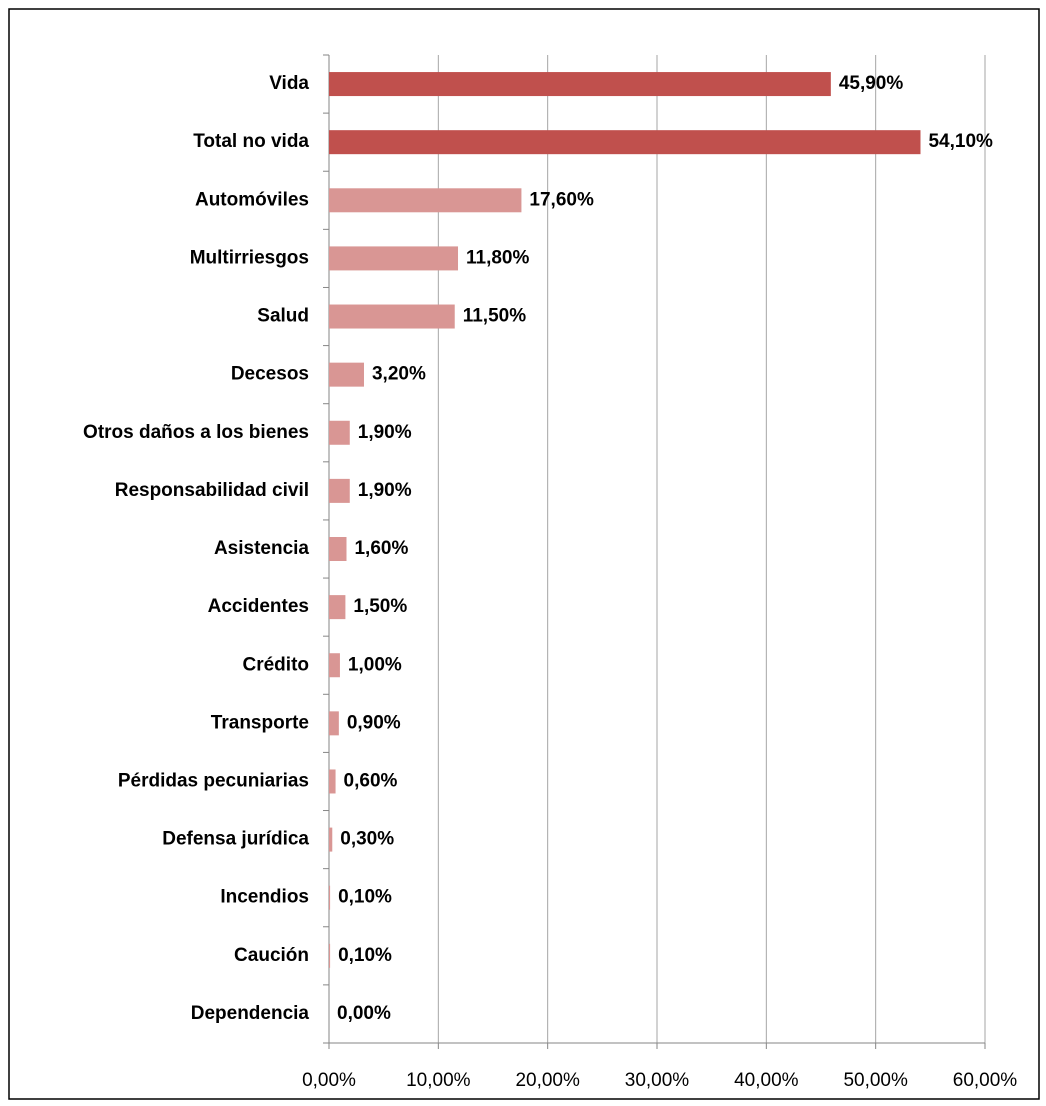 This screenshot has width=1046, height=1106. I want to click on y-tick-label: Multirriesgos, so click(249, 257).